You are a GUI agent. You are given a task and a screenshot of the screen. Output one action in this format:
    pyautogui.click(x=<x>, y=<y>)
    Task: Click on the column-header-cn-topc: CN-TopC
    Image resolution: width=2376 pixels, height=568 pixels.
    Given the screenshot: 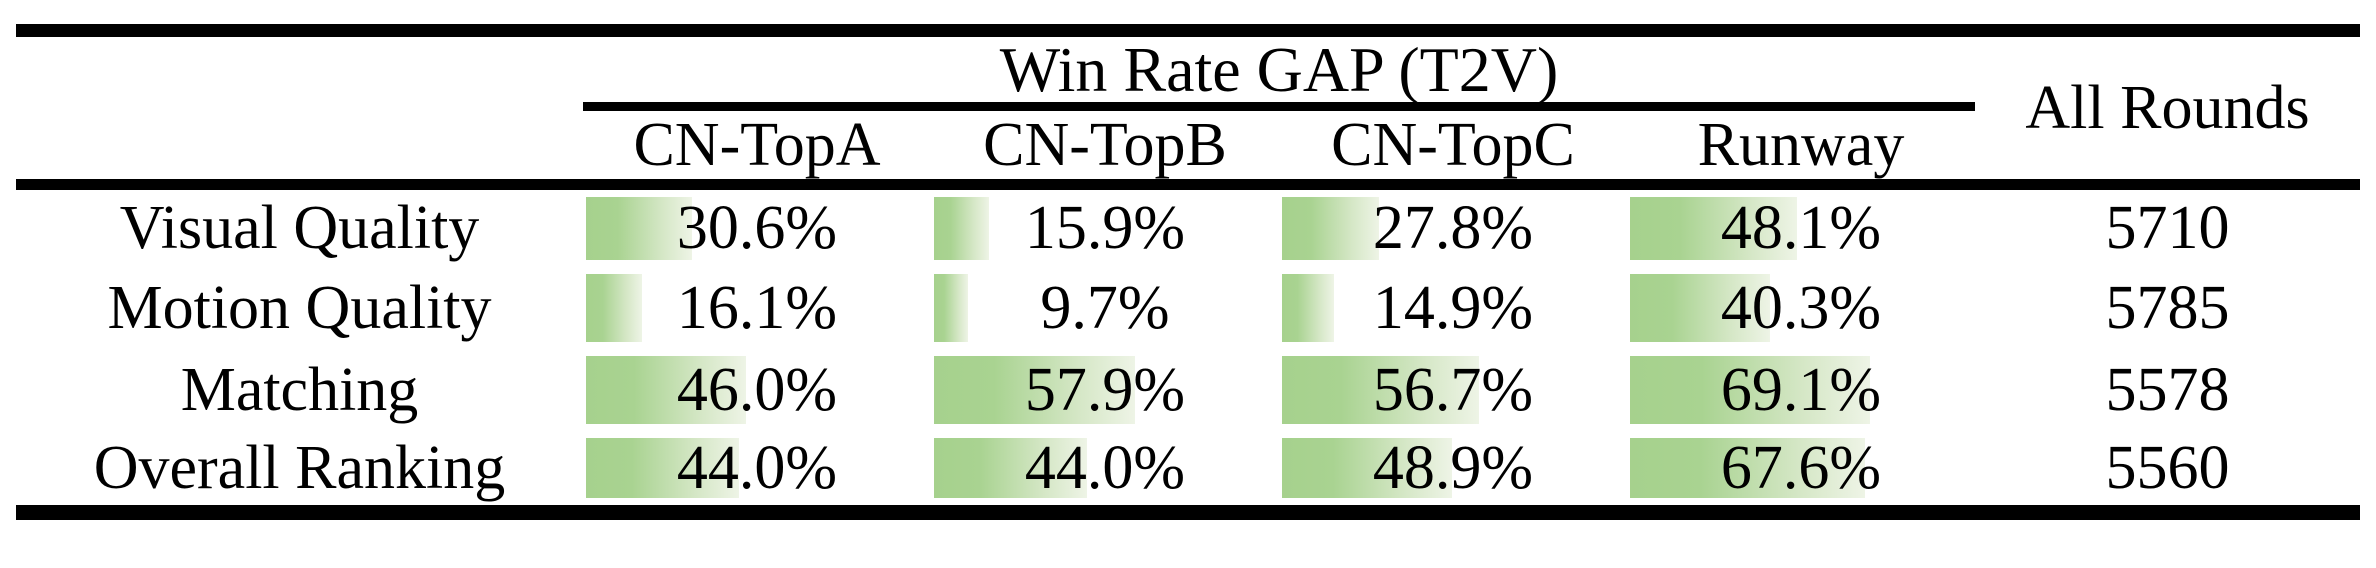 What is the action you would take?
    pyautogui.click(x=1453, y=145)
    